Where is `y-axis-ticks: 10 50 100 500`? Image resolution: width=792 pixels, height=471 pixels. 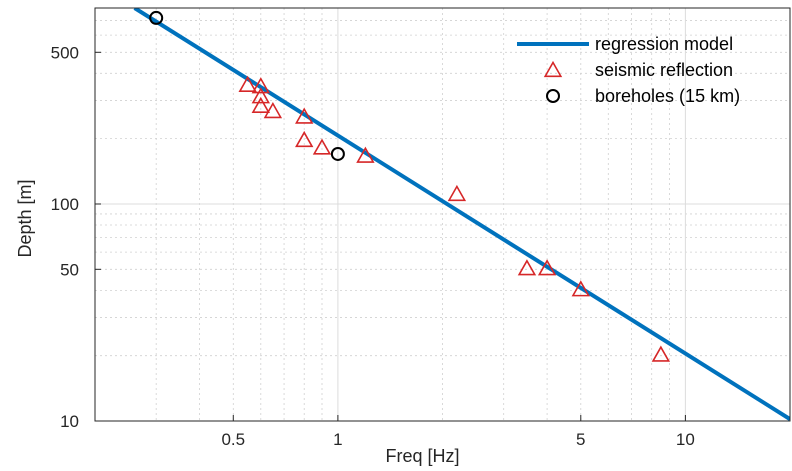
y-axis-ticks: 10 50 100 500 is located at coordinates (76, 237).